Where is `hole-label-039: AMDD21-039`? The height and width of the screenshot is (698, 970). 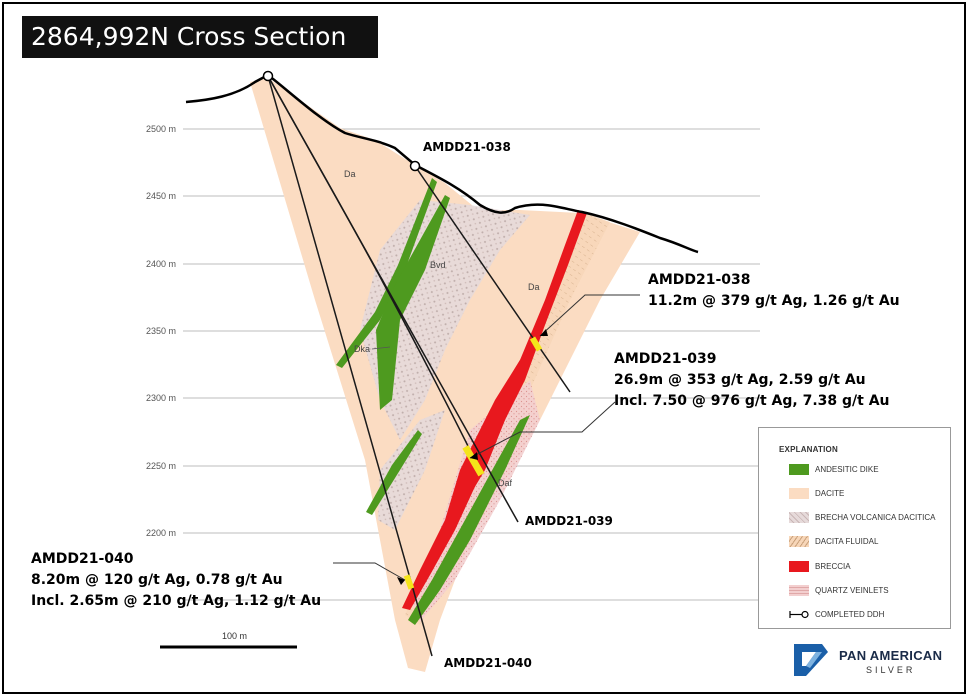
hole-label-039: AMDD21-039 is located at coordinates (569, 521).